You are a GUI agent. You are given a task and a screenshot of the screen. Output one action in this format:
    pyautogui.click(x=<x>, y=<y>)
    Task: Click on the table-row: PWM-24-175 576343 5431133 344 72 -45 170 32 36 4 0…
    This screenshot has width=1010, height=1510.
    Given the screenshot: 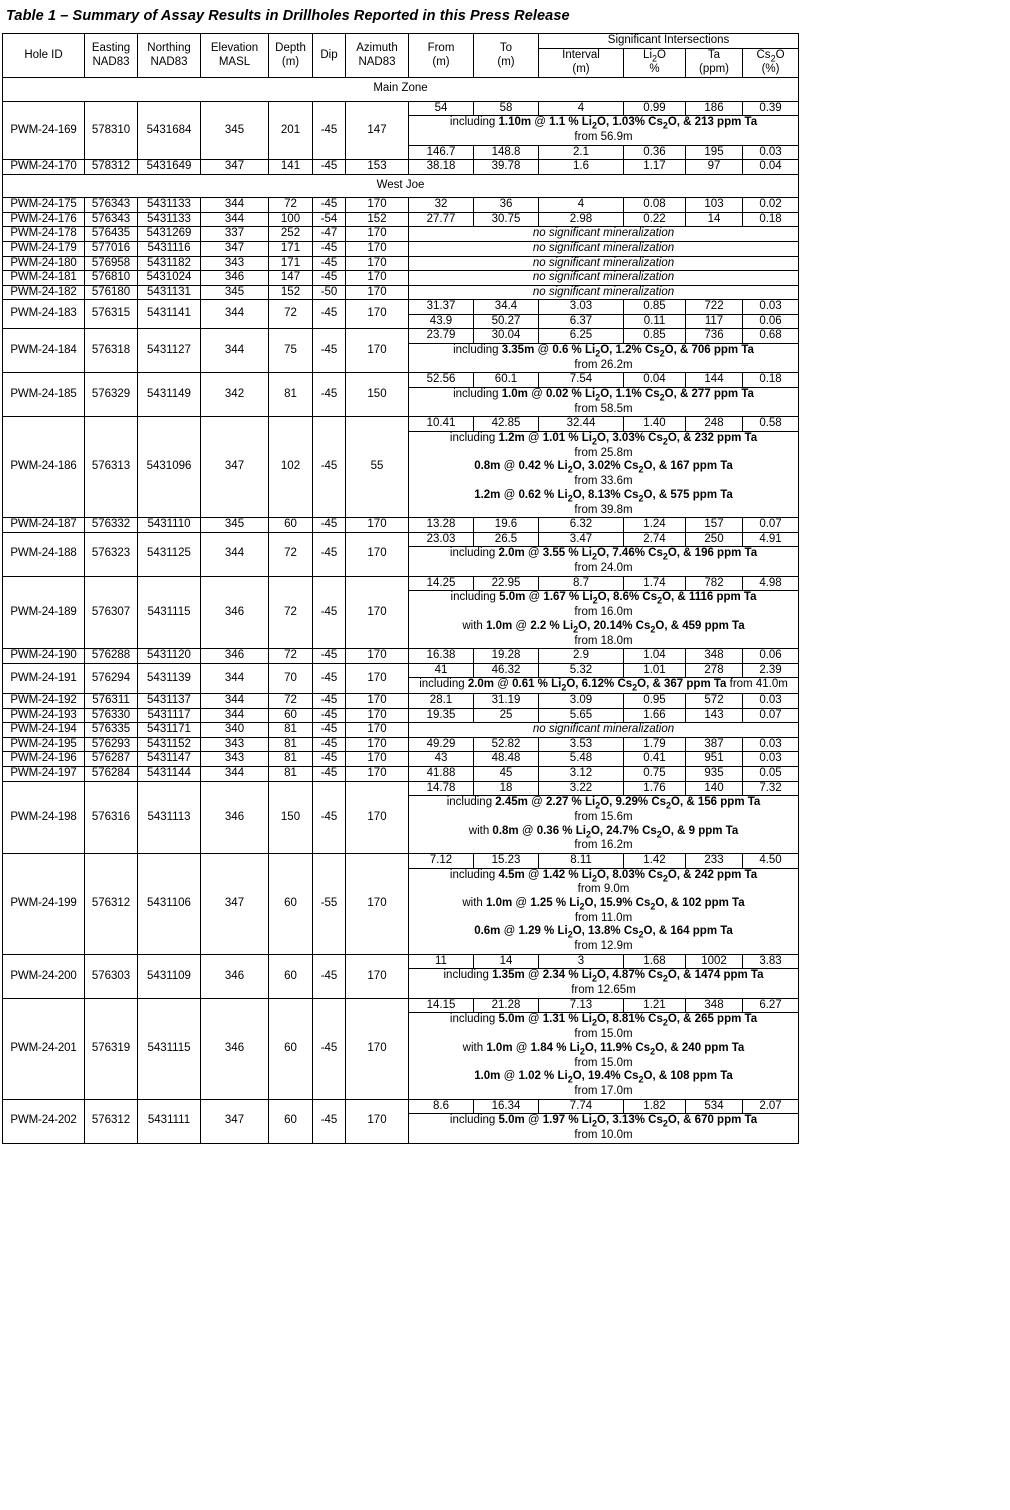 What is the action you would take?
    pyautogui.click(x=401, y=205)
    